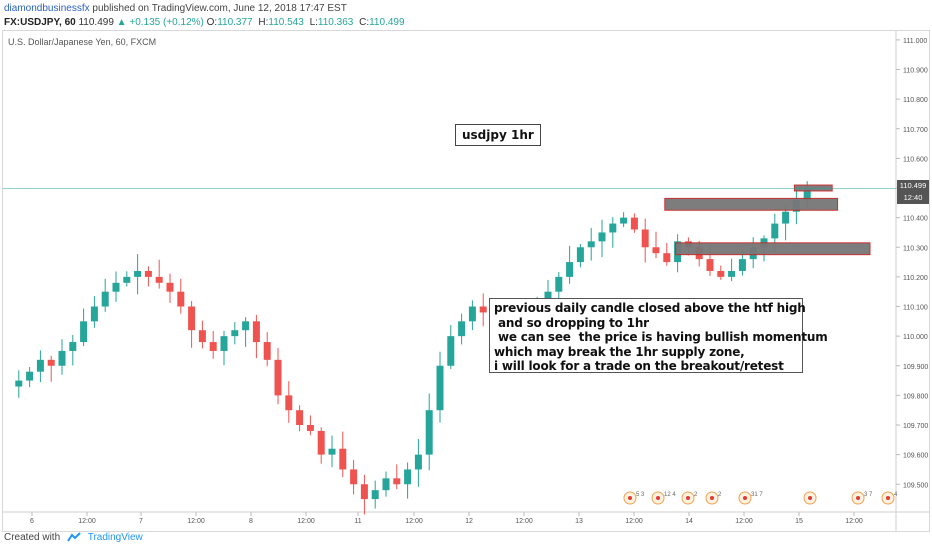 This screenshot has width=932, height=550. I want to click on event-count: 4, so click(896, 495).